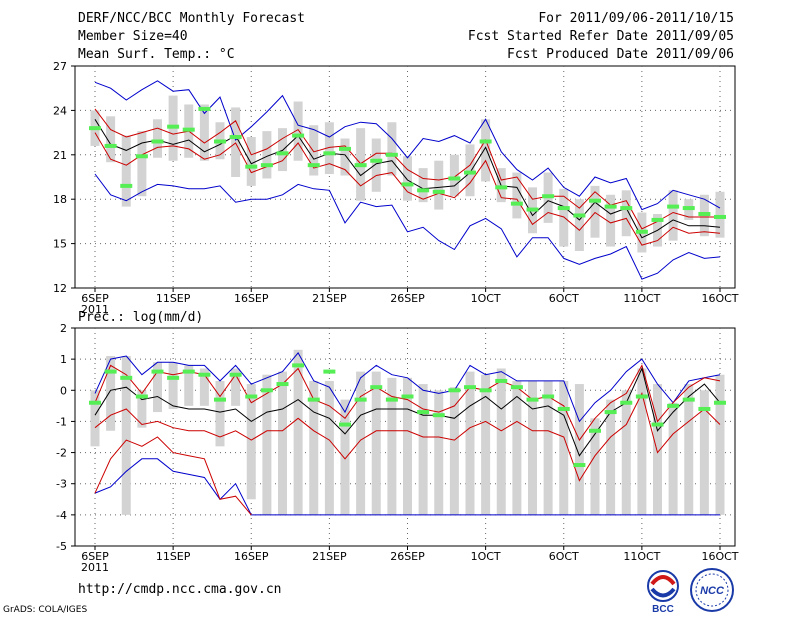  What do you see at coordinates (407, 298) in the screenshot?
I see `temp-xtick-label: 26SEP` at bounding box center [407, 298].